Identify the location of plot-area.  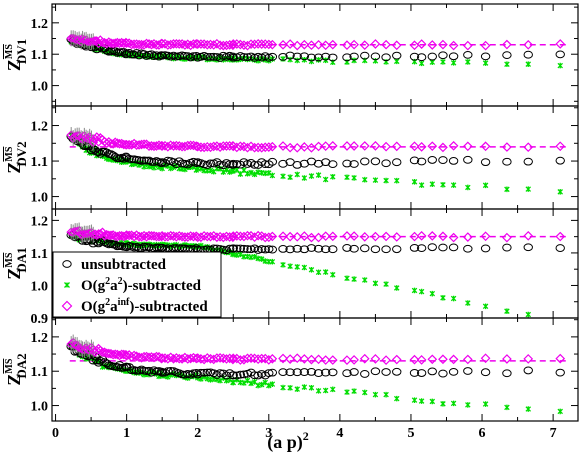
(317, 49).